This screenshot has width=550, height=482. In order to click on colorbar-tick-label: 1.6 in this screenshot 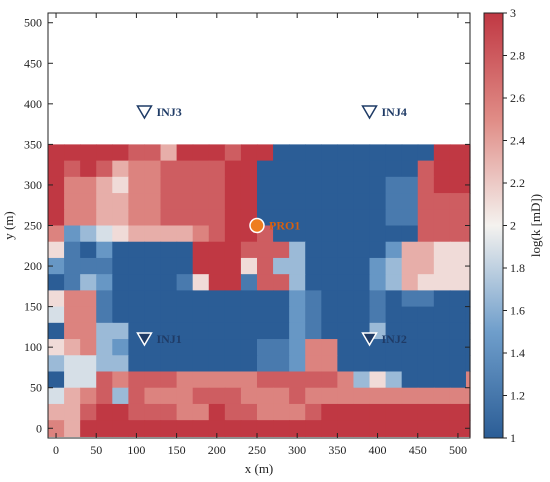, I will do `click(517, 311)`.